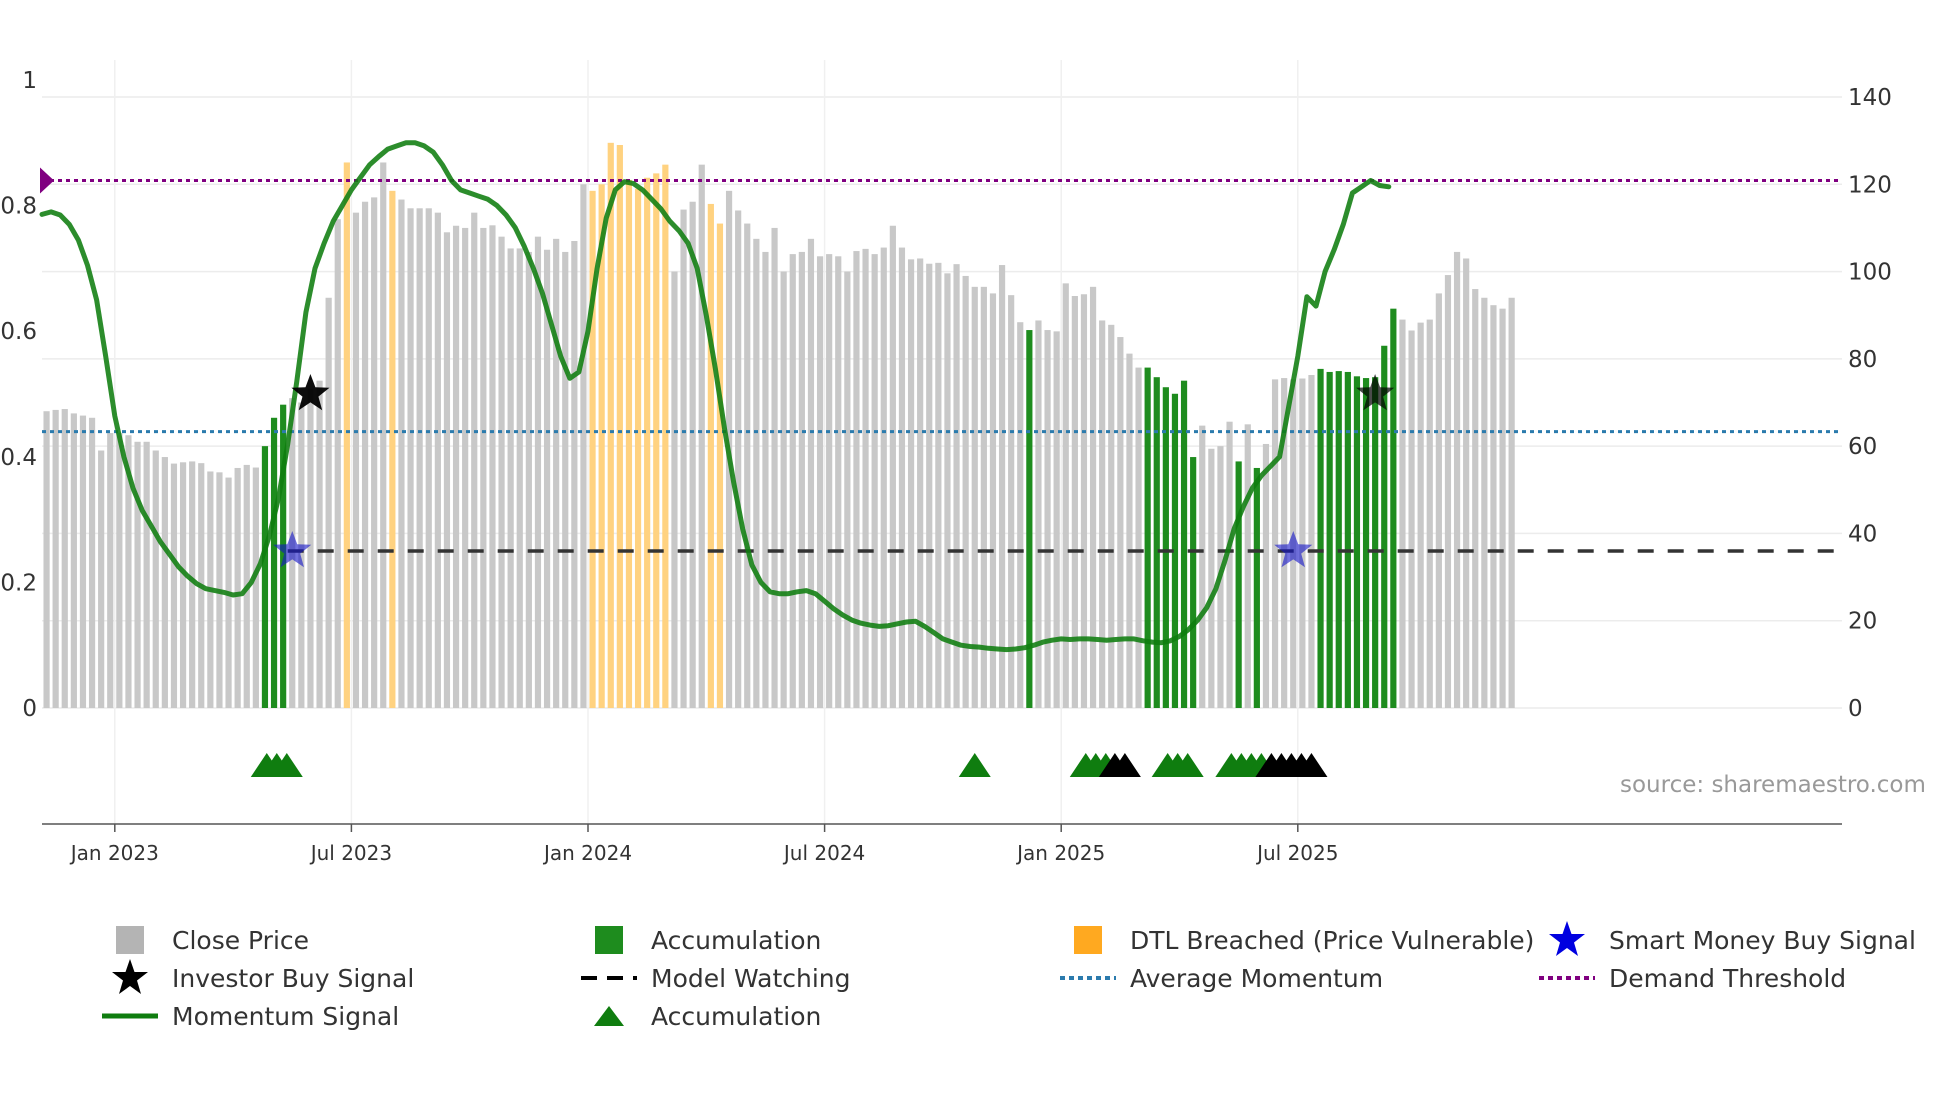  What do you see at coordinates (1124, 765) in the screenshot?
I see `accumulation-triangle` at bounding box center [1124, 765].